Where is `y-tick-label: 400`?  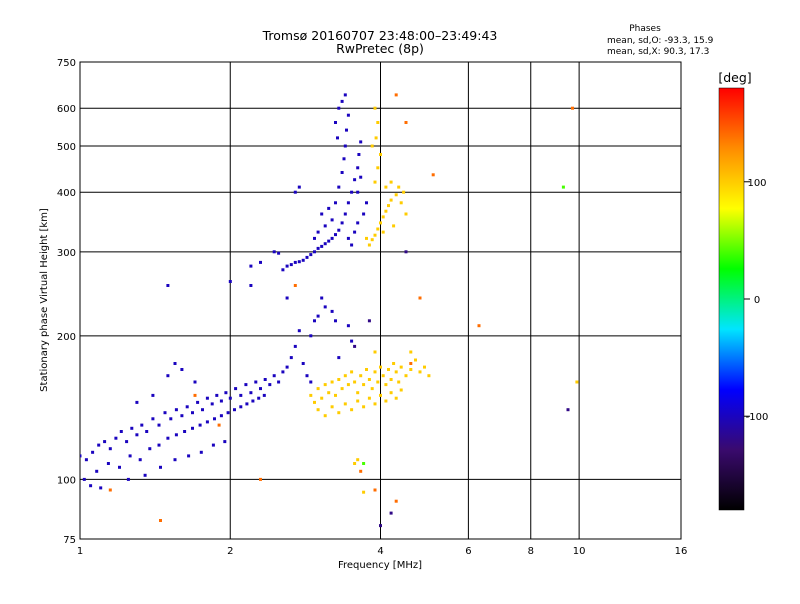
y-tick-label: 400 is located at coordinates (66, 193).